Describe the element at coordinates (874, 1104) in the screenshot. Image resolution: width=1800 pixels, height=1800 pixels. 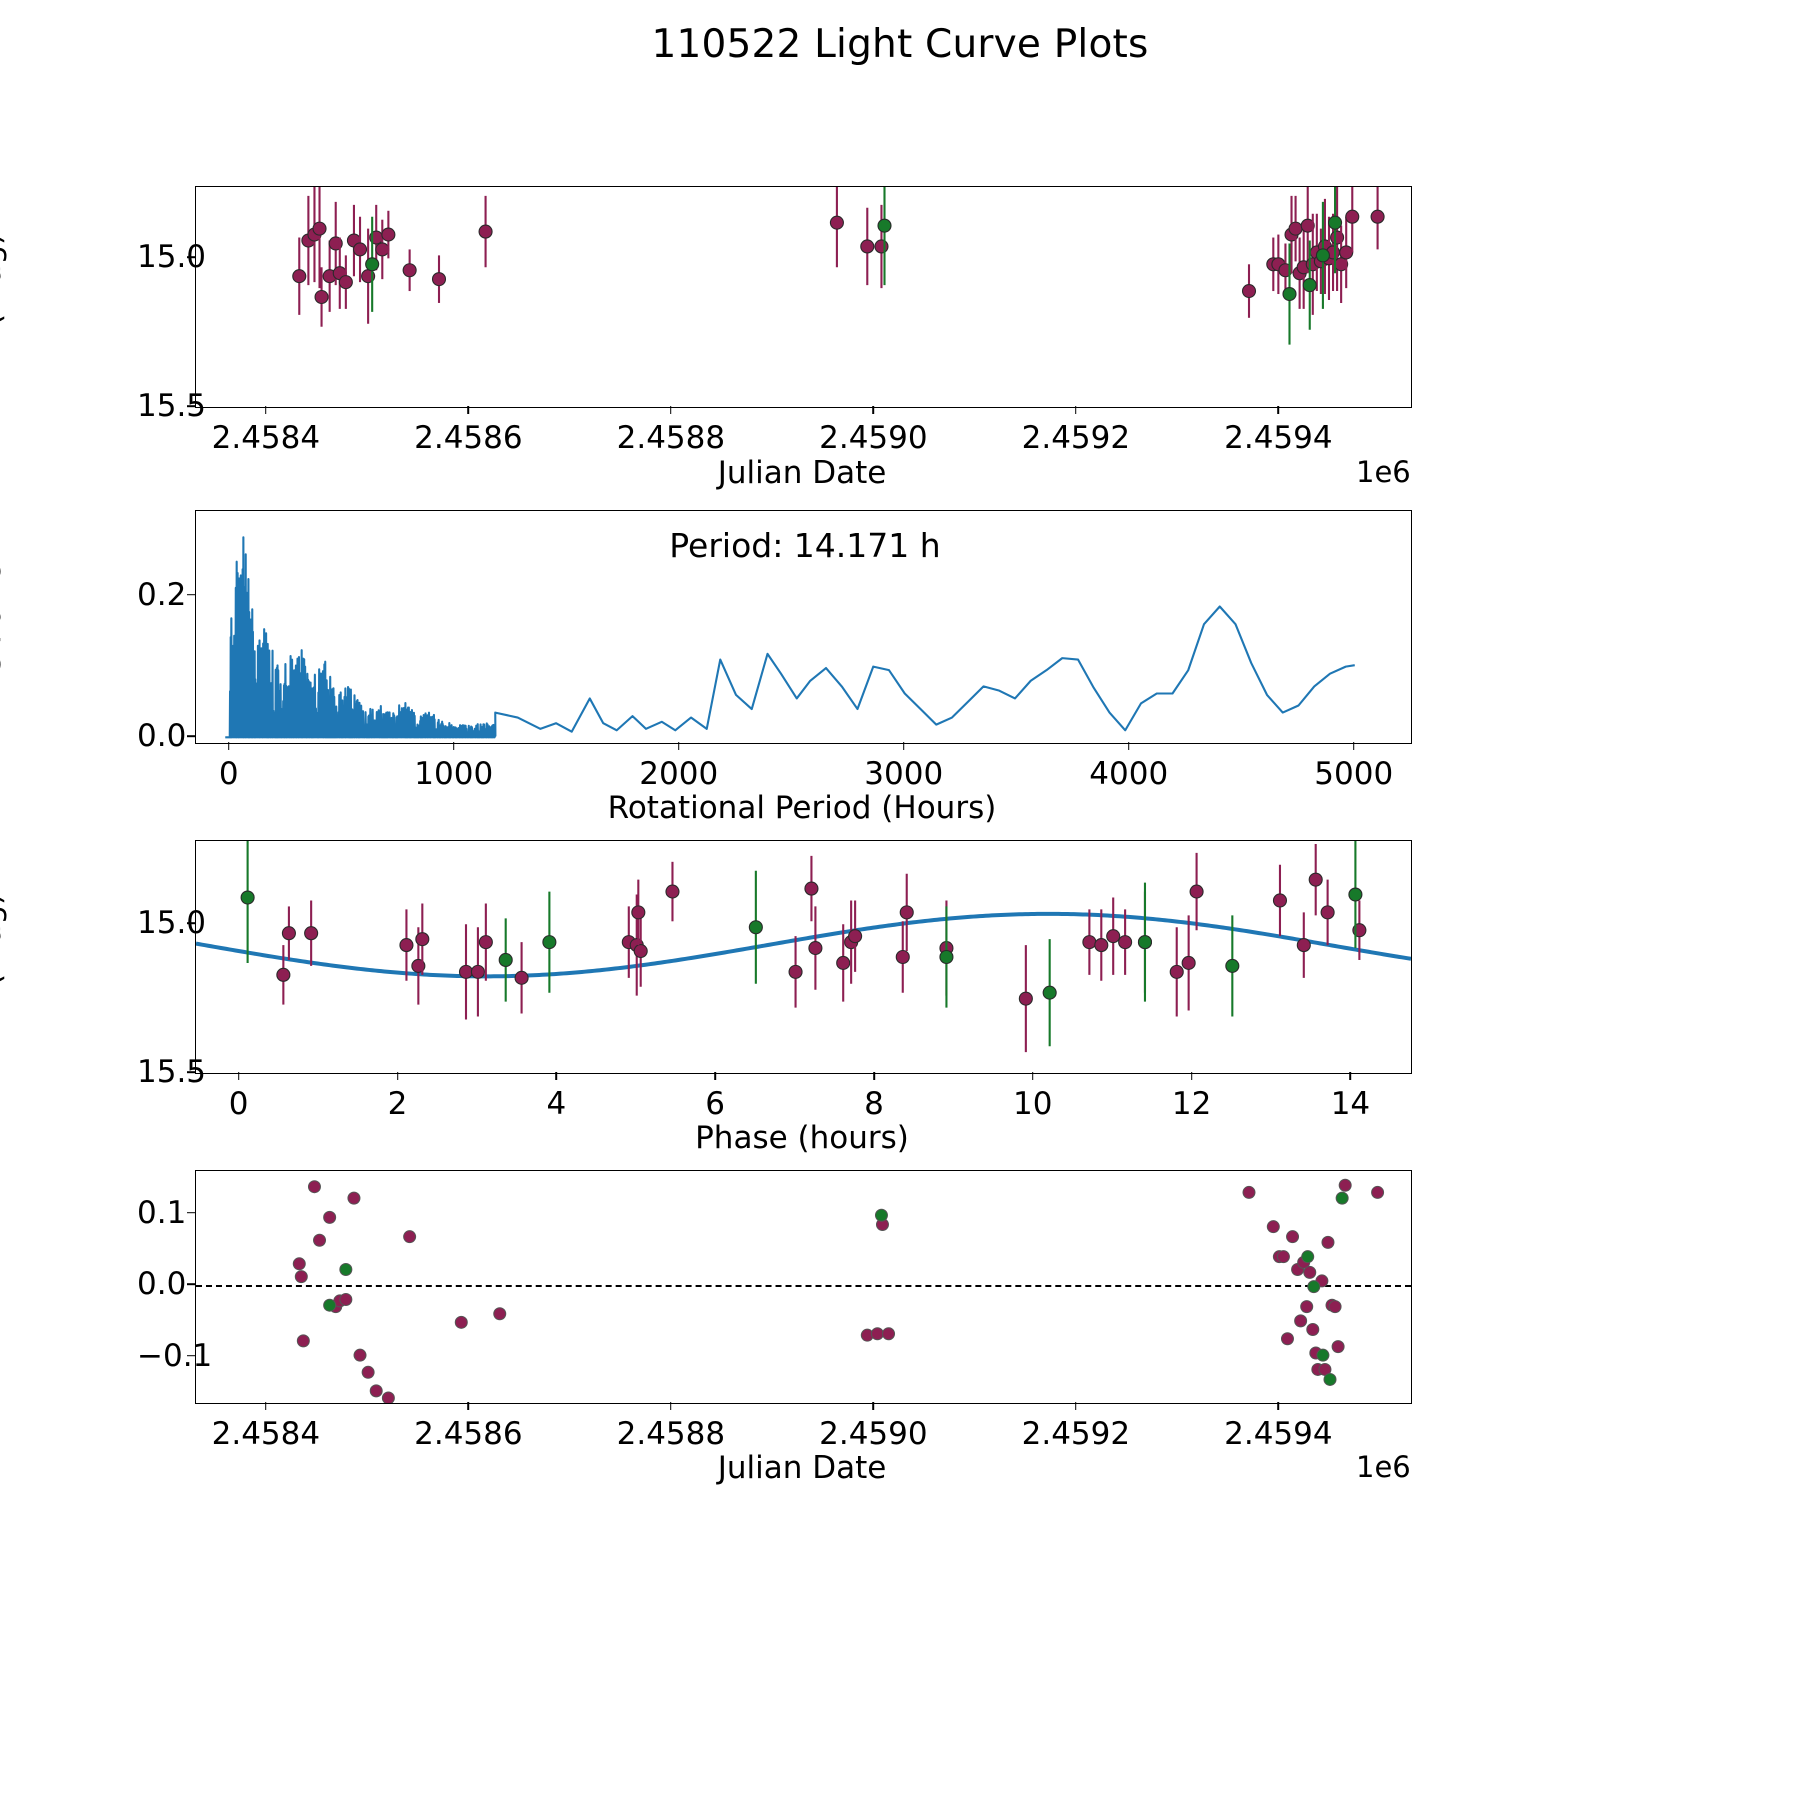
I see `tick-label-x-3-4: 8` at that location.